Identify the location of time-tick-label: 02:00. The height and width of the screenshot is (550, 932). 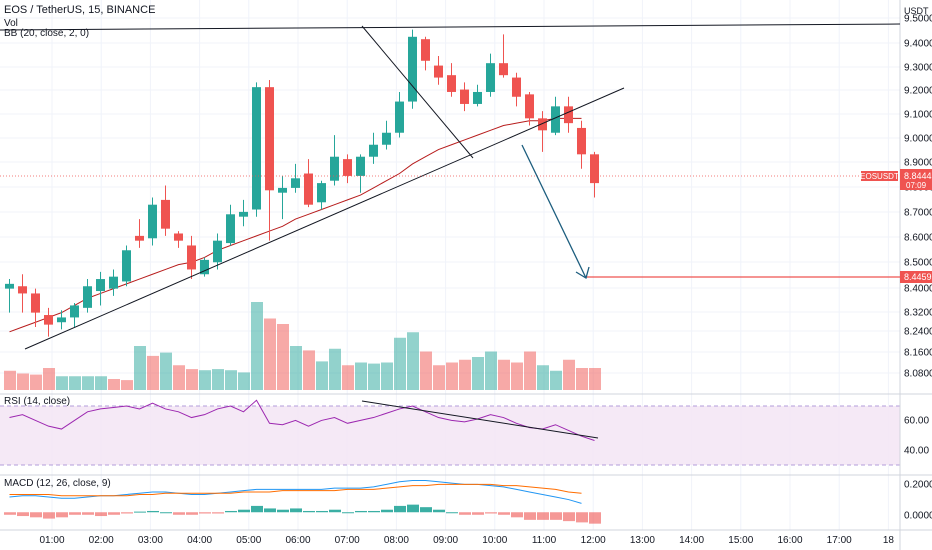
(101, 540).